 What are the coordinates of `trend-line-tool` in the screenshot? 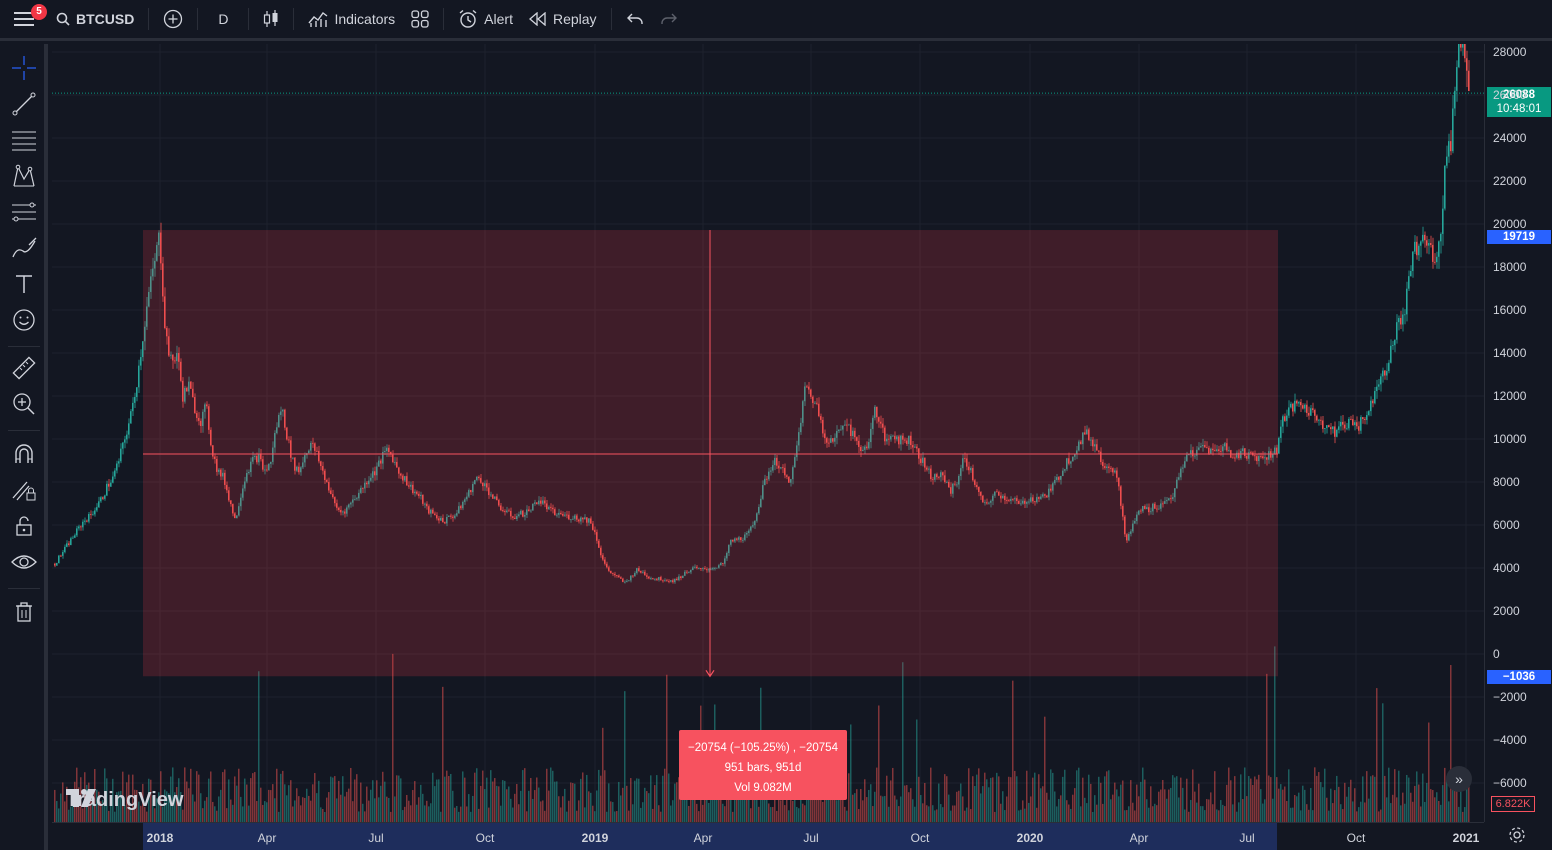 It's located at (24, 104).